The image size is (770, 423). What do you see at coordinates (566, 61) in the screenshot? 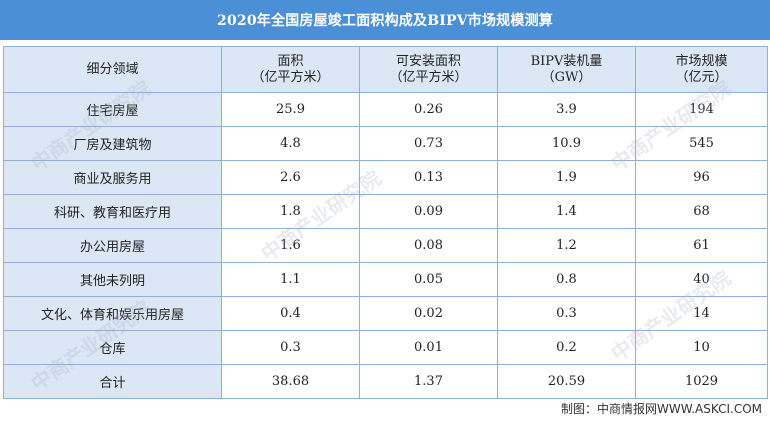
I see `header-label: BIPV装机量` at bounding box center [566, 61].